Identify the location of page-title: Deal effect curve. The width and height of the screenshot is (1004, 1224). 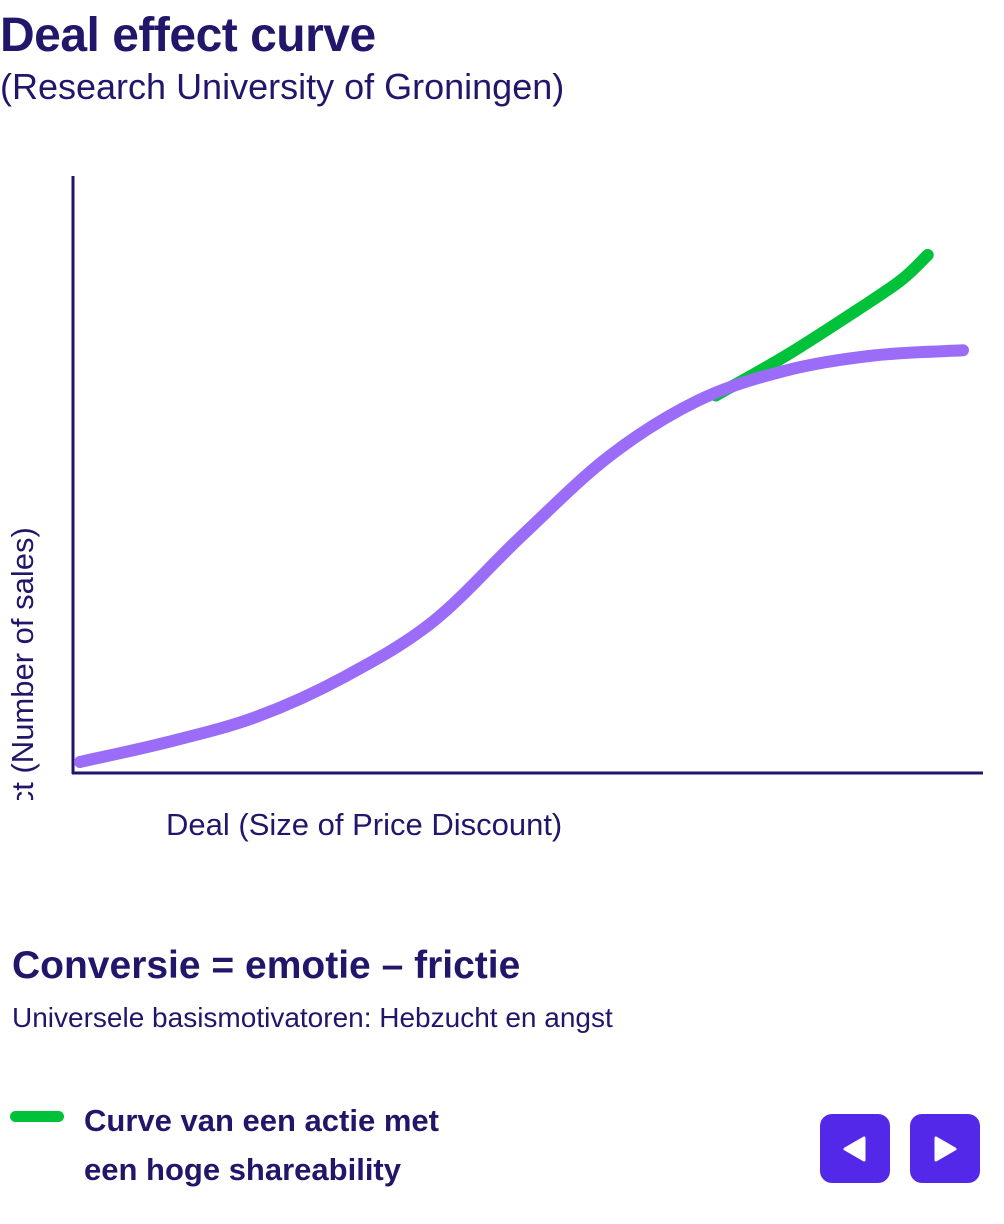
(188, 35).